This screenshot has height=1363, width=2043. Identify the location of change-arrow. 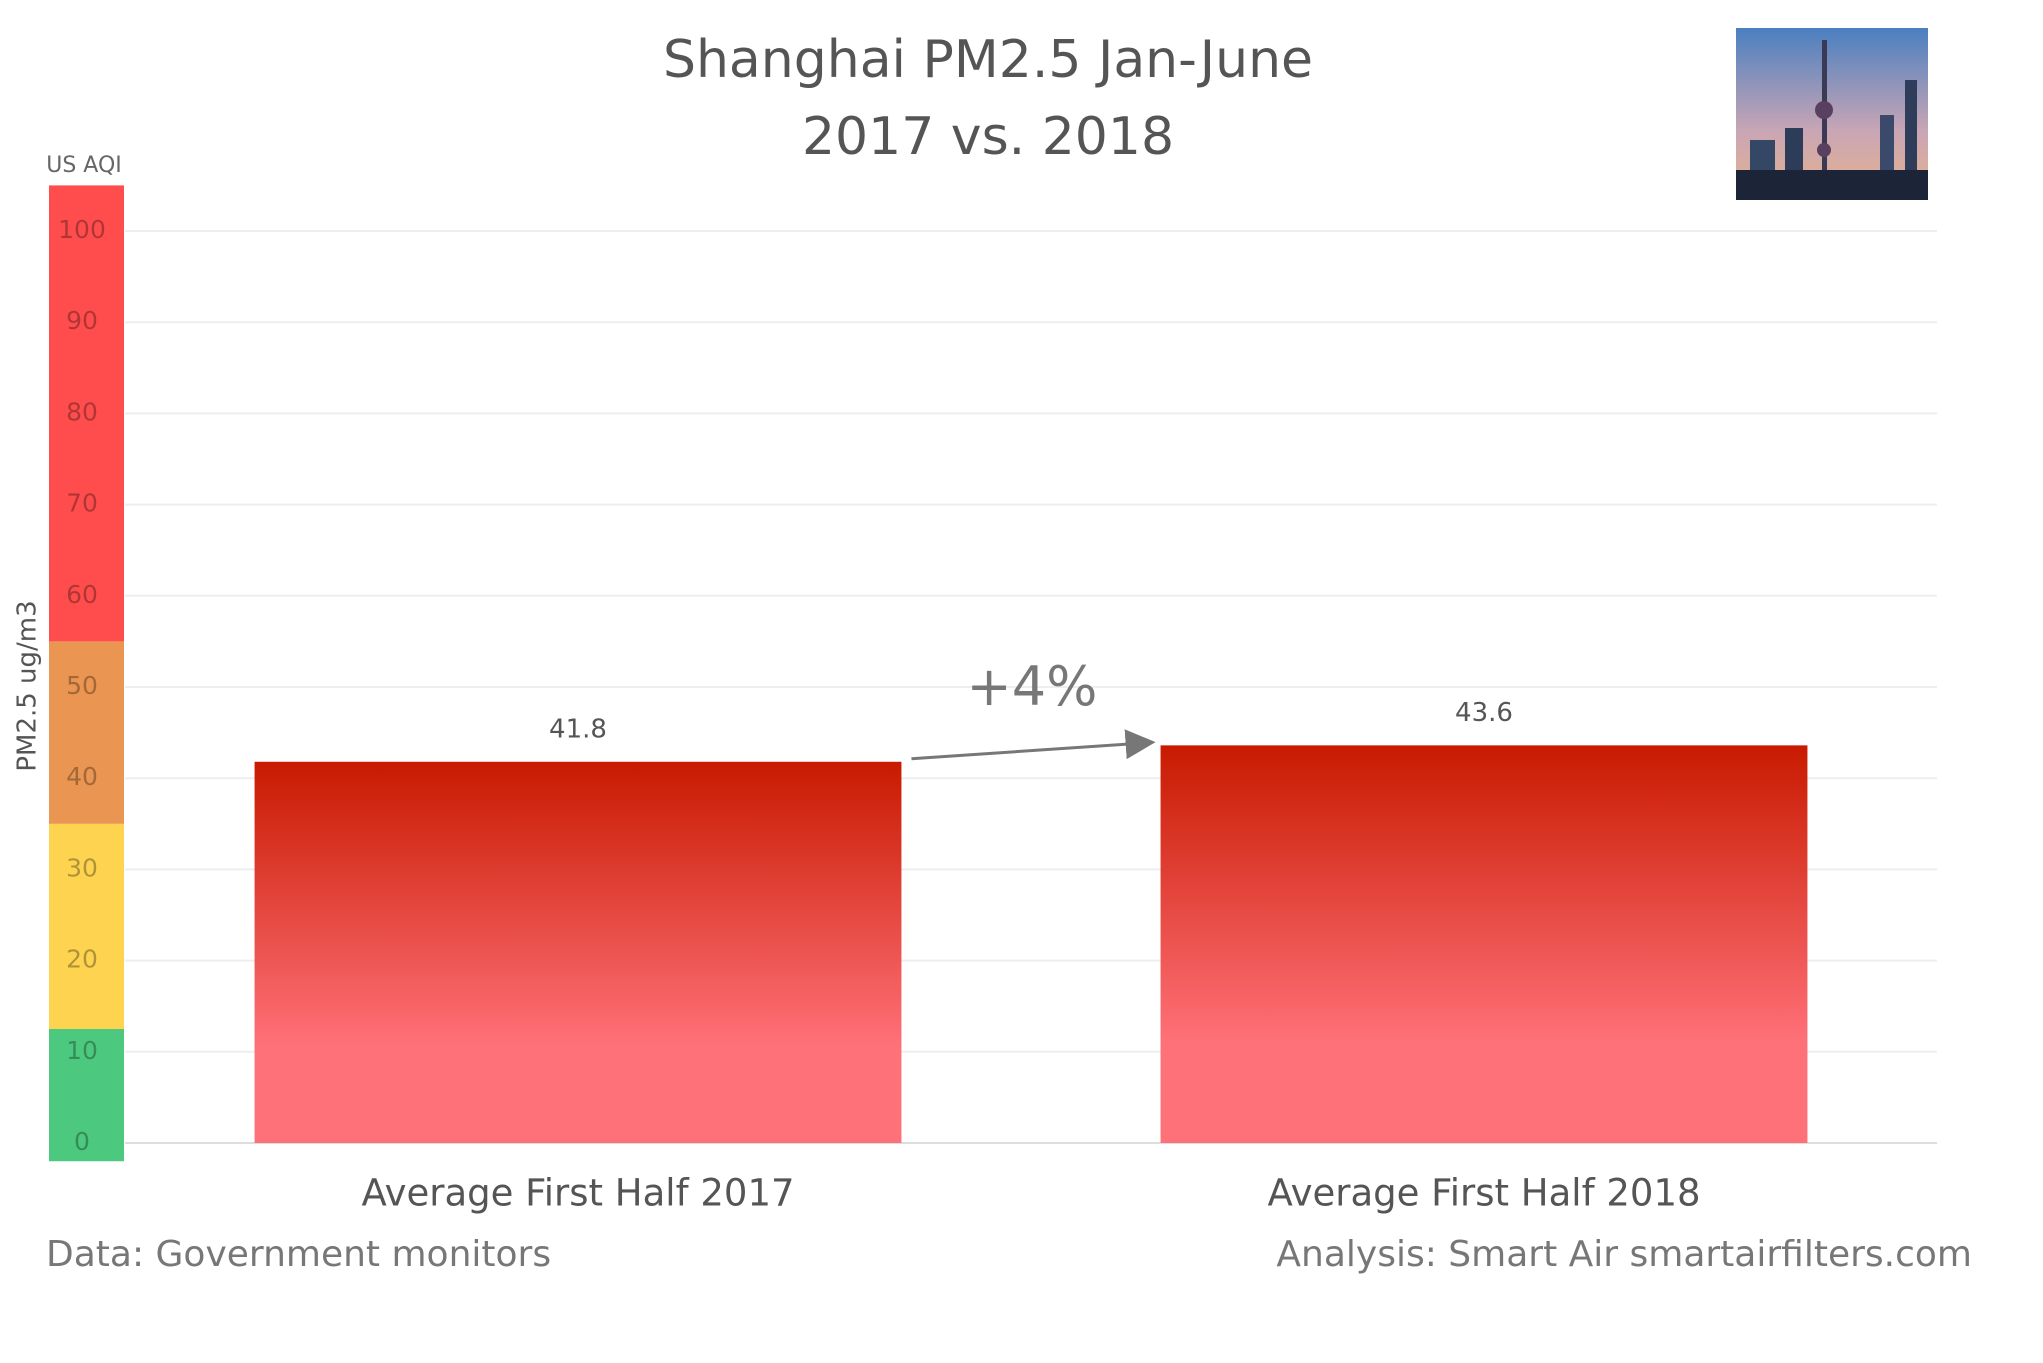
(1033, 745).